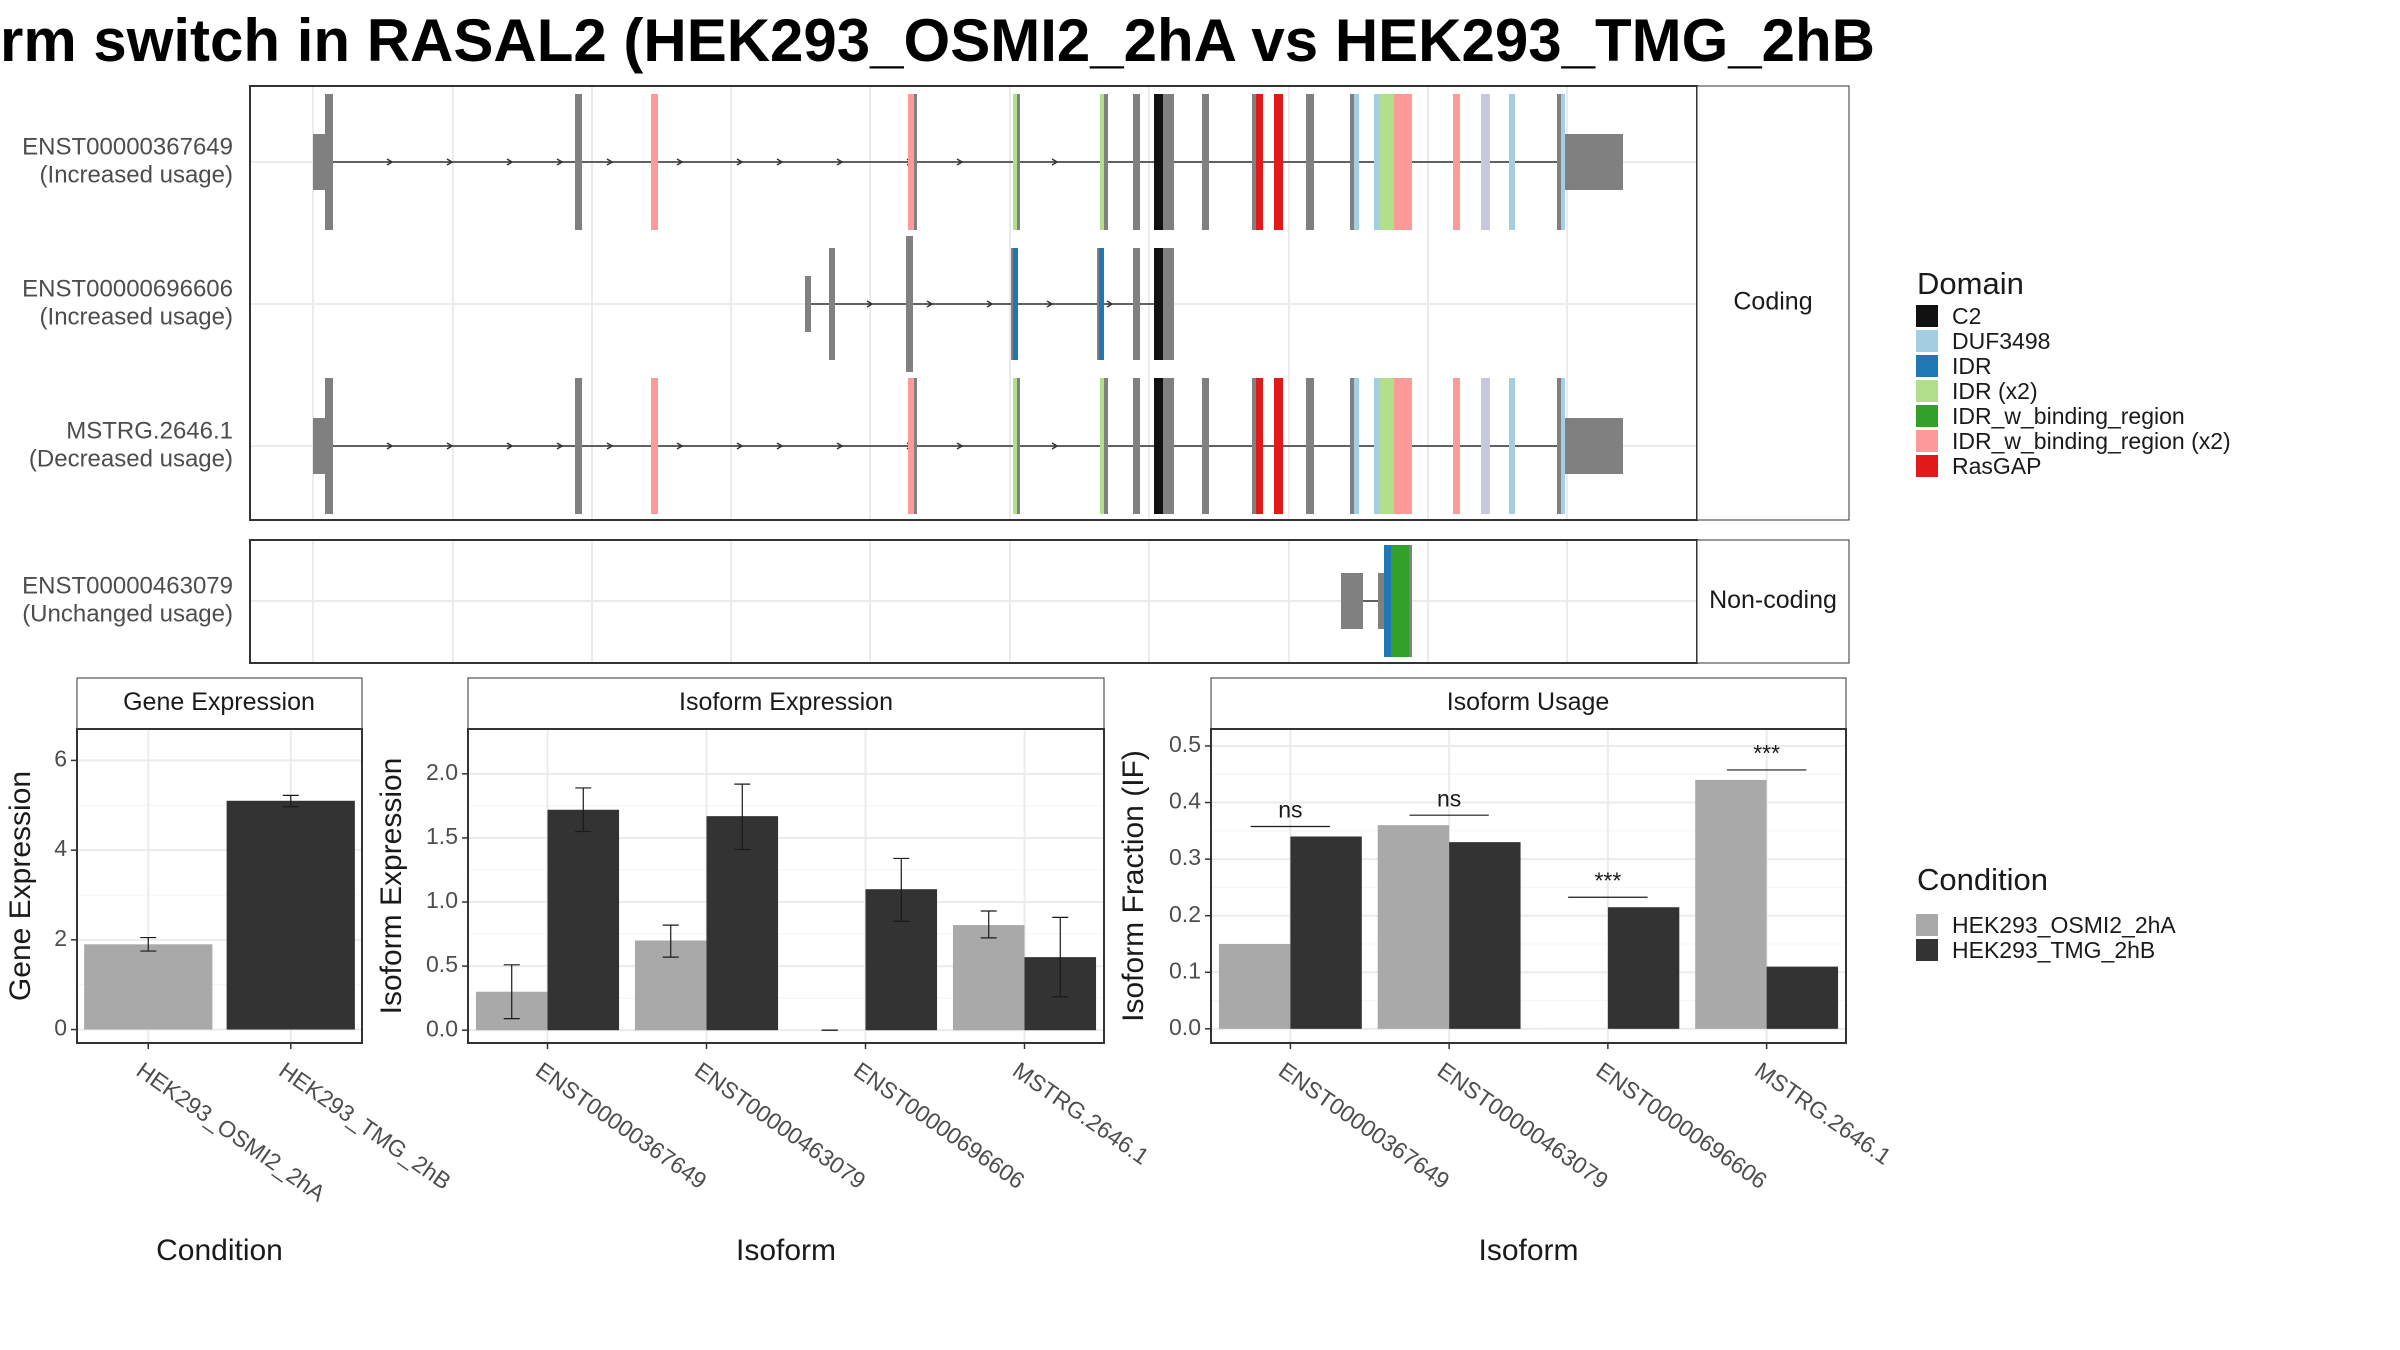 The height and width of the screenshot is (1350, 2400). What do you see at coordinates (1528, 1250) in the screenshot?
I see `x-axis-label: Isoform` at bounding box center [1528, 1250].